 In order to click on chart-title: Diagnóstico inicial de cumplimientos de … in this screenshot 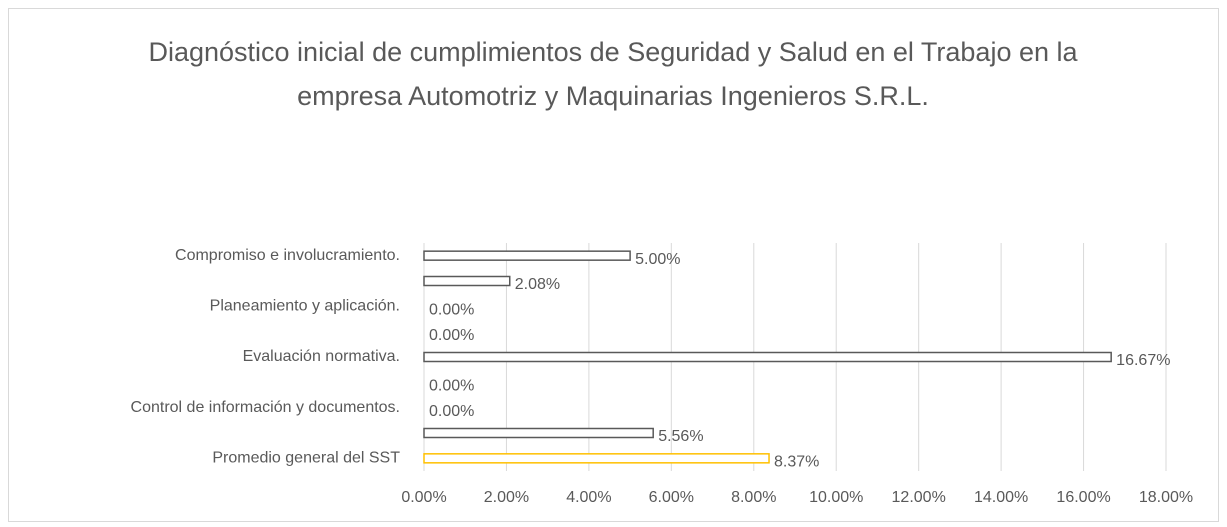, I will do `click(613, 74)`.